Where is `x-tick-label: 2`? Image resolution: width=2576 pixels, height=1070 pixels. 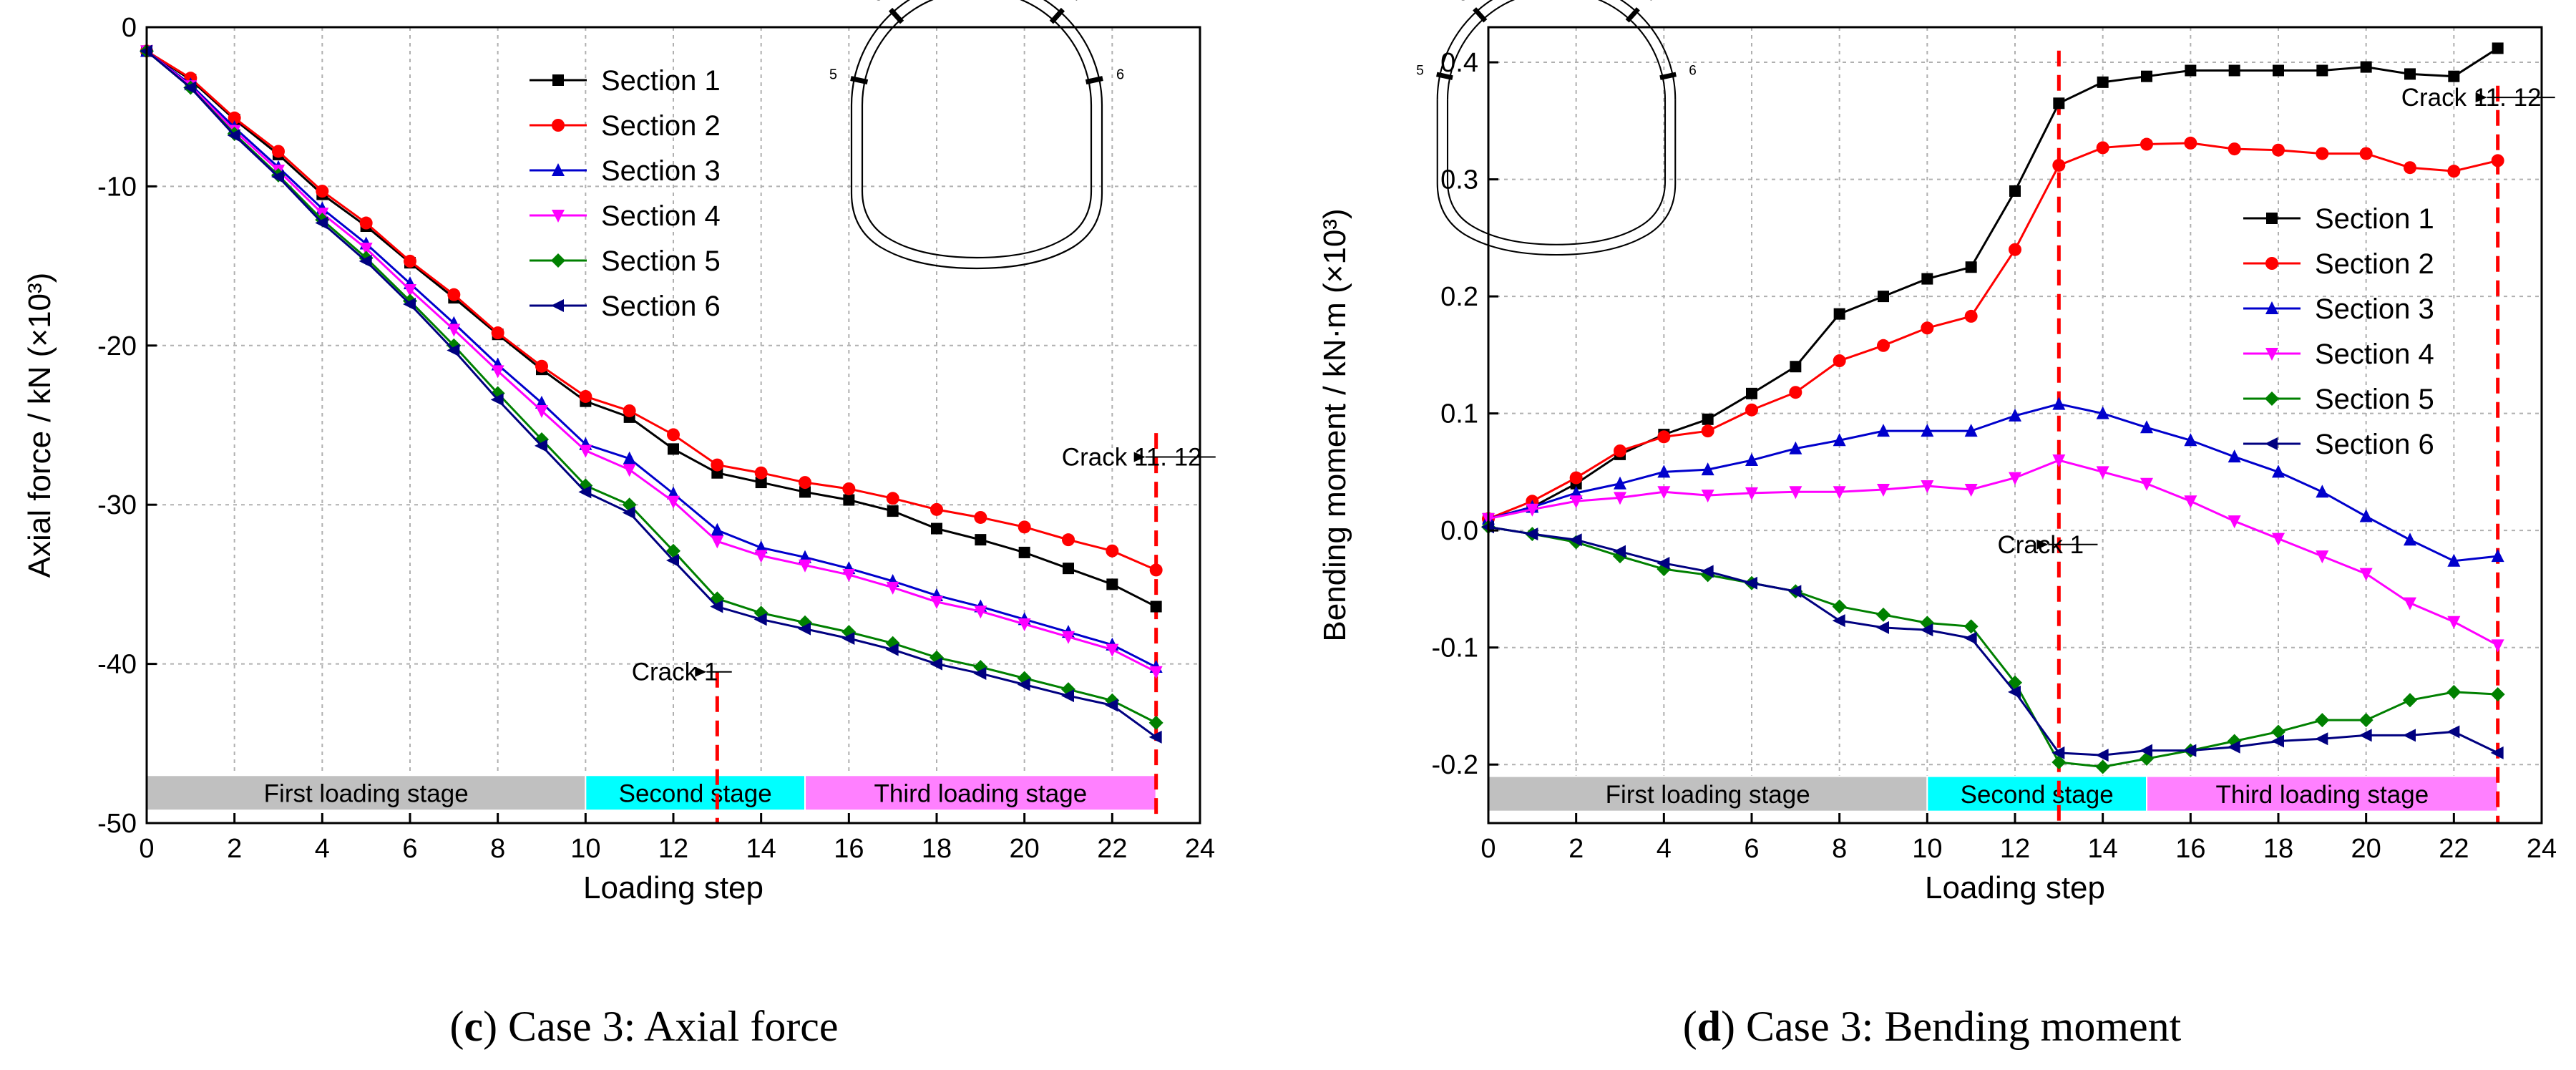 x-tick-label: 2 is located at coordinates (1576, 849).